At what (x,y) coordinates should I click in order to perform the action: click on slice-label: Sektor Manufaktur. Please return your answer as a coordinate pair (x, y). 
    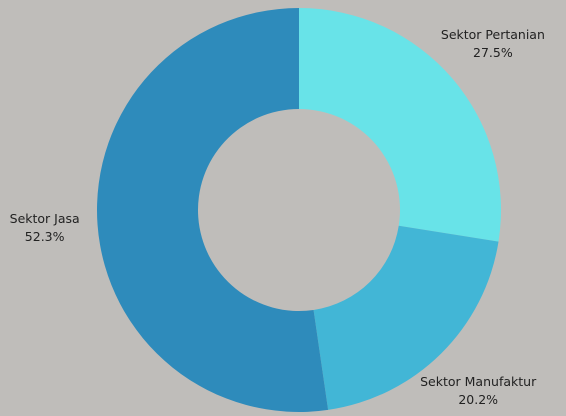
    Looking at the image, I should click on (478, 381).